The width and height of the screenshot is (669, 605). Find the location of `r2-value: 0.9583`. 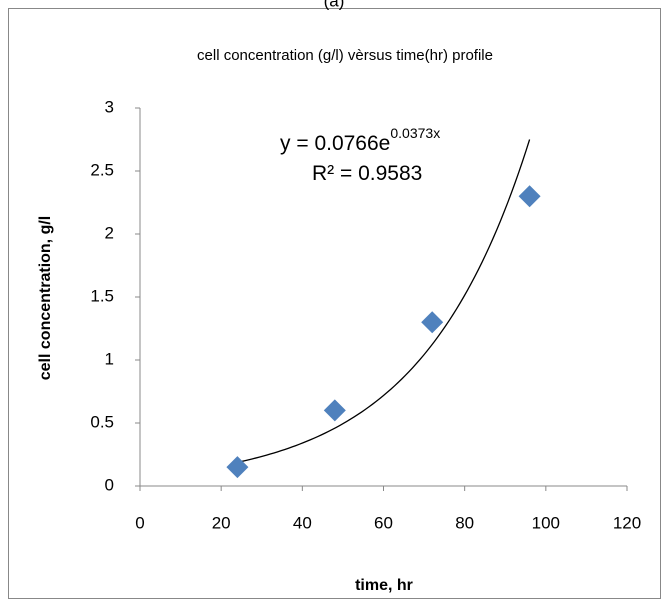

r2-value: 0.9583 is located at coordinates (390, 173).